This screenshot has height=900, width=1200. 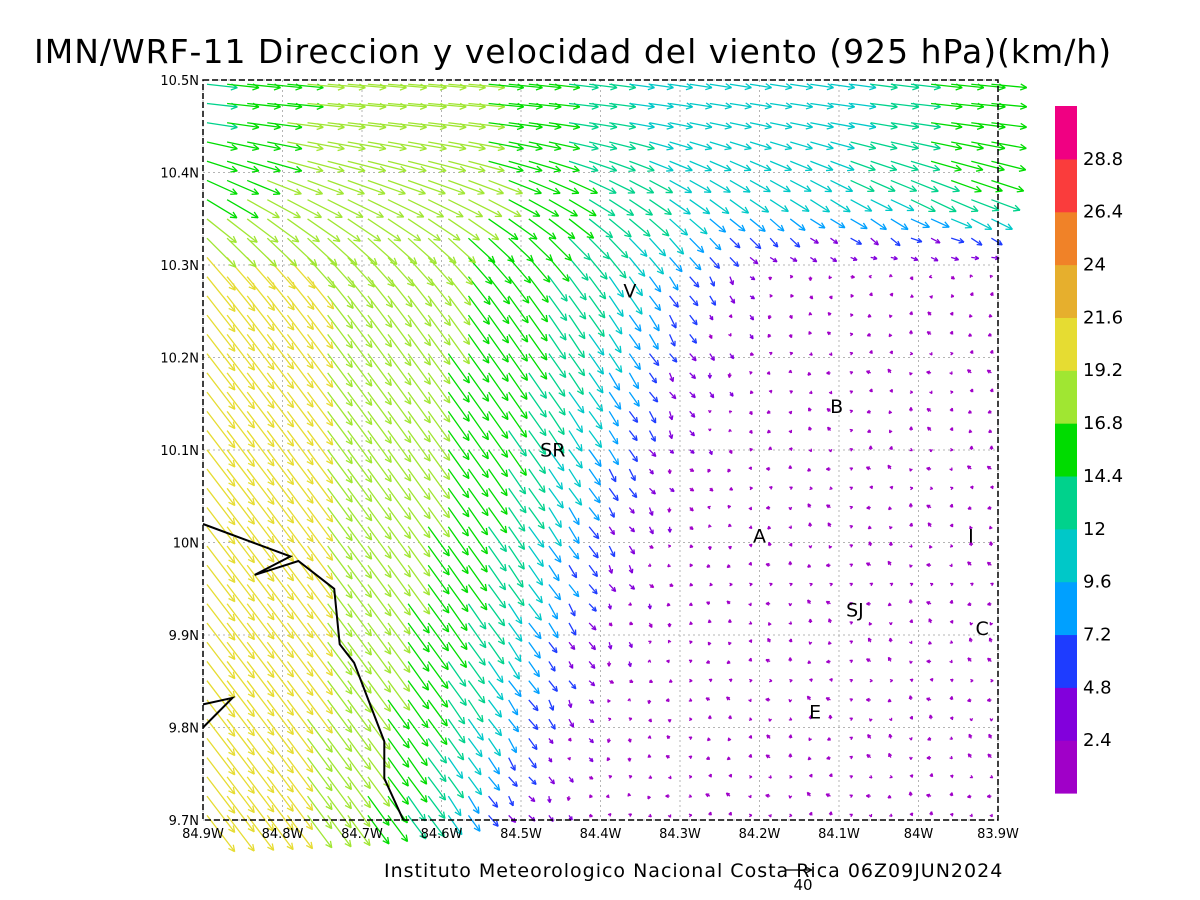 I want to click on colorbar-label: 28.8, so click(x=1103, y=159).